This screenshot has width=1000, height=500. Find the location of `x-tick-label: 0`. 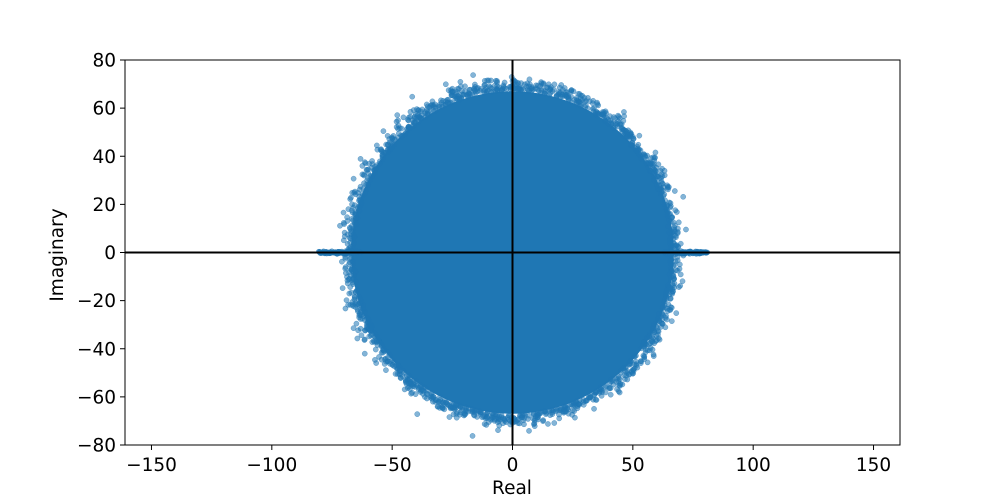

x-tick-label: 0 is located at coordinates (513, 465).